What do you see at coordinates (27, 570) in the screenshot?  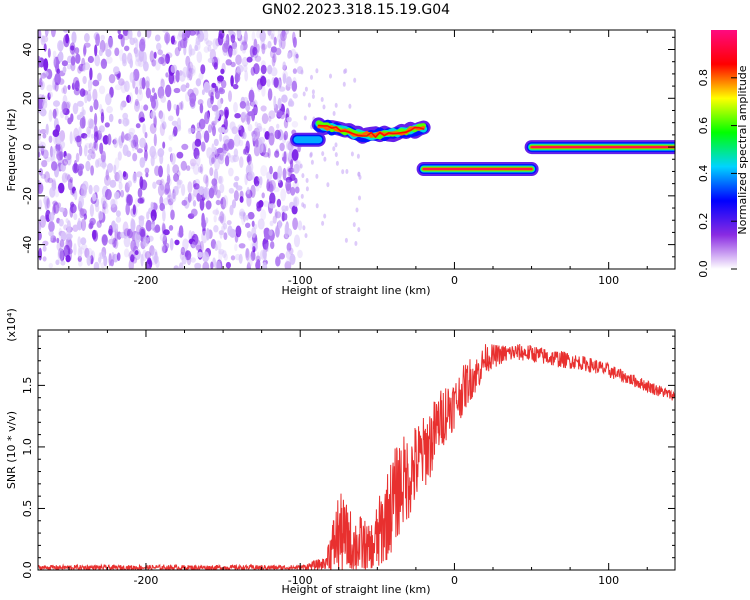 I see `y-tick-label: 0.0` at bounding box center [27, 570].